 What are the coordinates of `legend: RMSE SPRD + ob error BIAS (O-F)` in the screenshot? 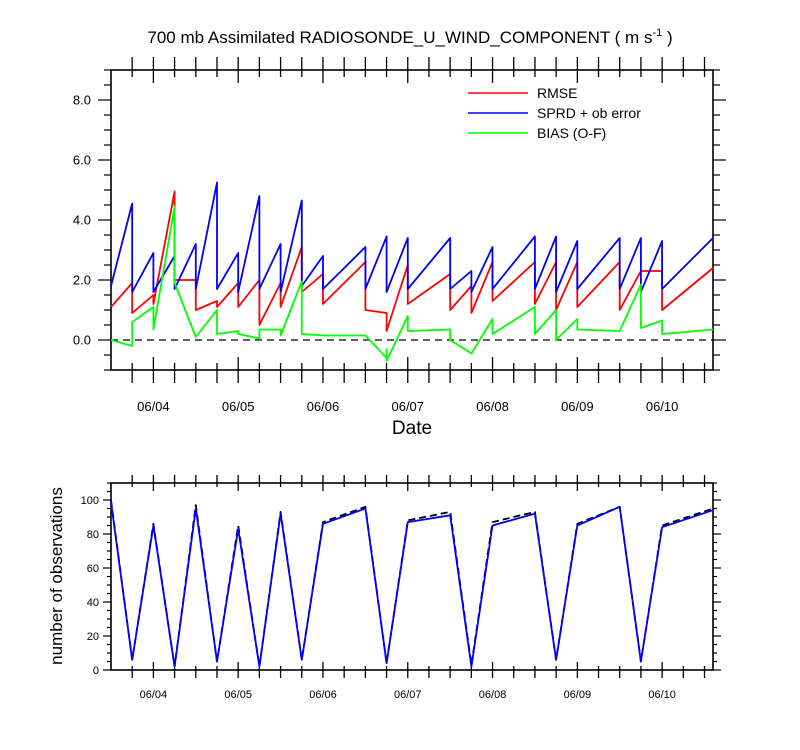 It's located at (554, 113).